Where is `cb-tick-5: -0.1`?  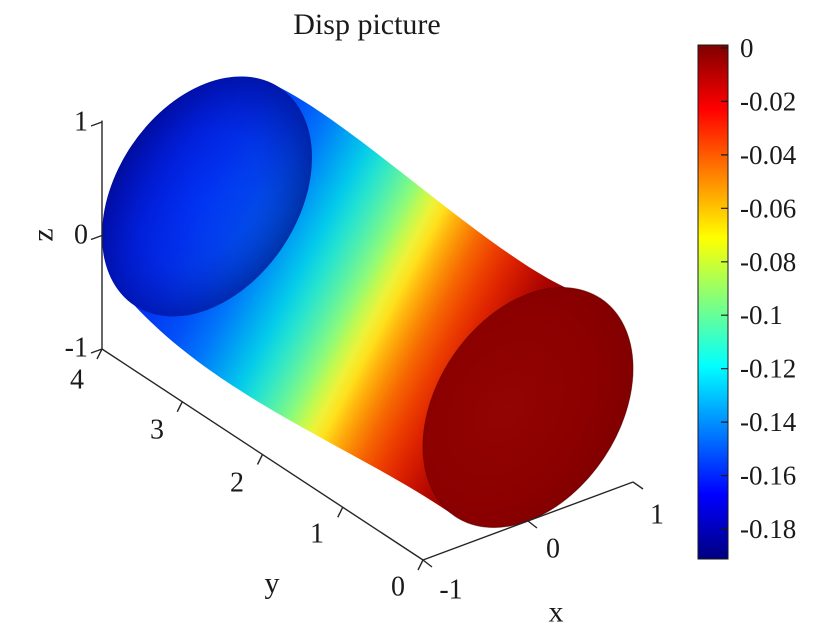 cb-tick-5: -0.1 is located at coordinates (761, 315).